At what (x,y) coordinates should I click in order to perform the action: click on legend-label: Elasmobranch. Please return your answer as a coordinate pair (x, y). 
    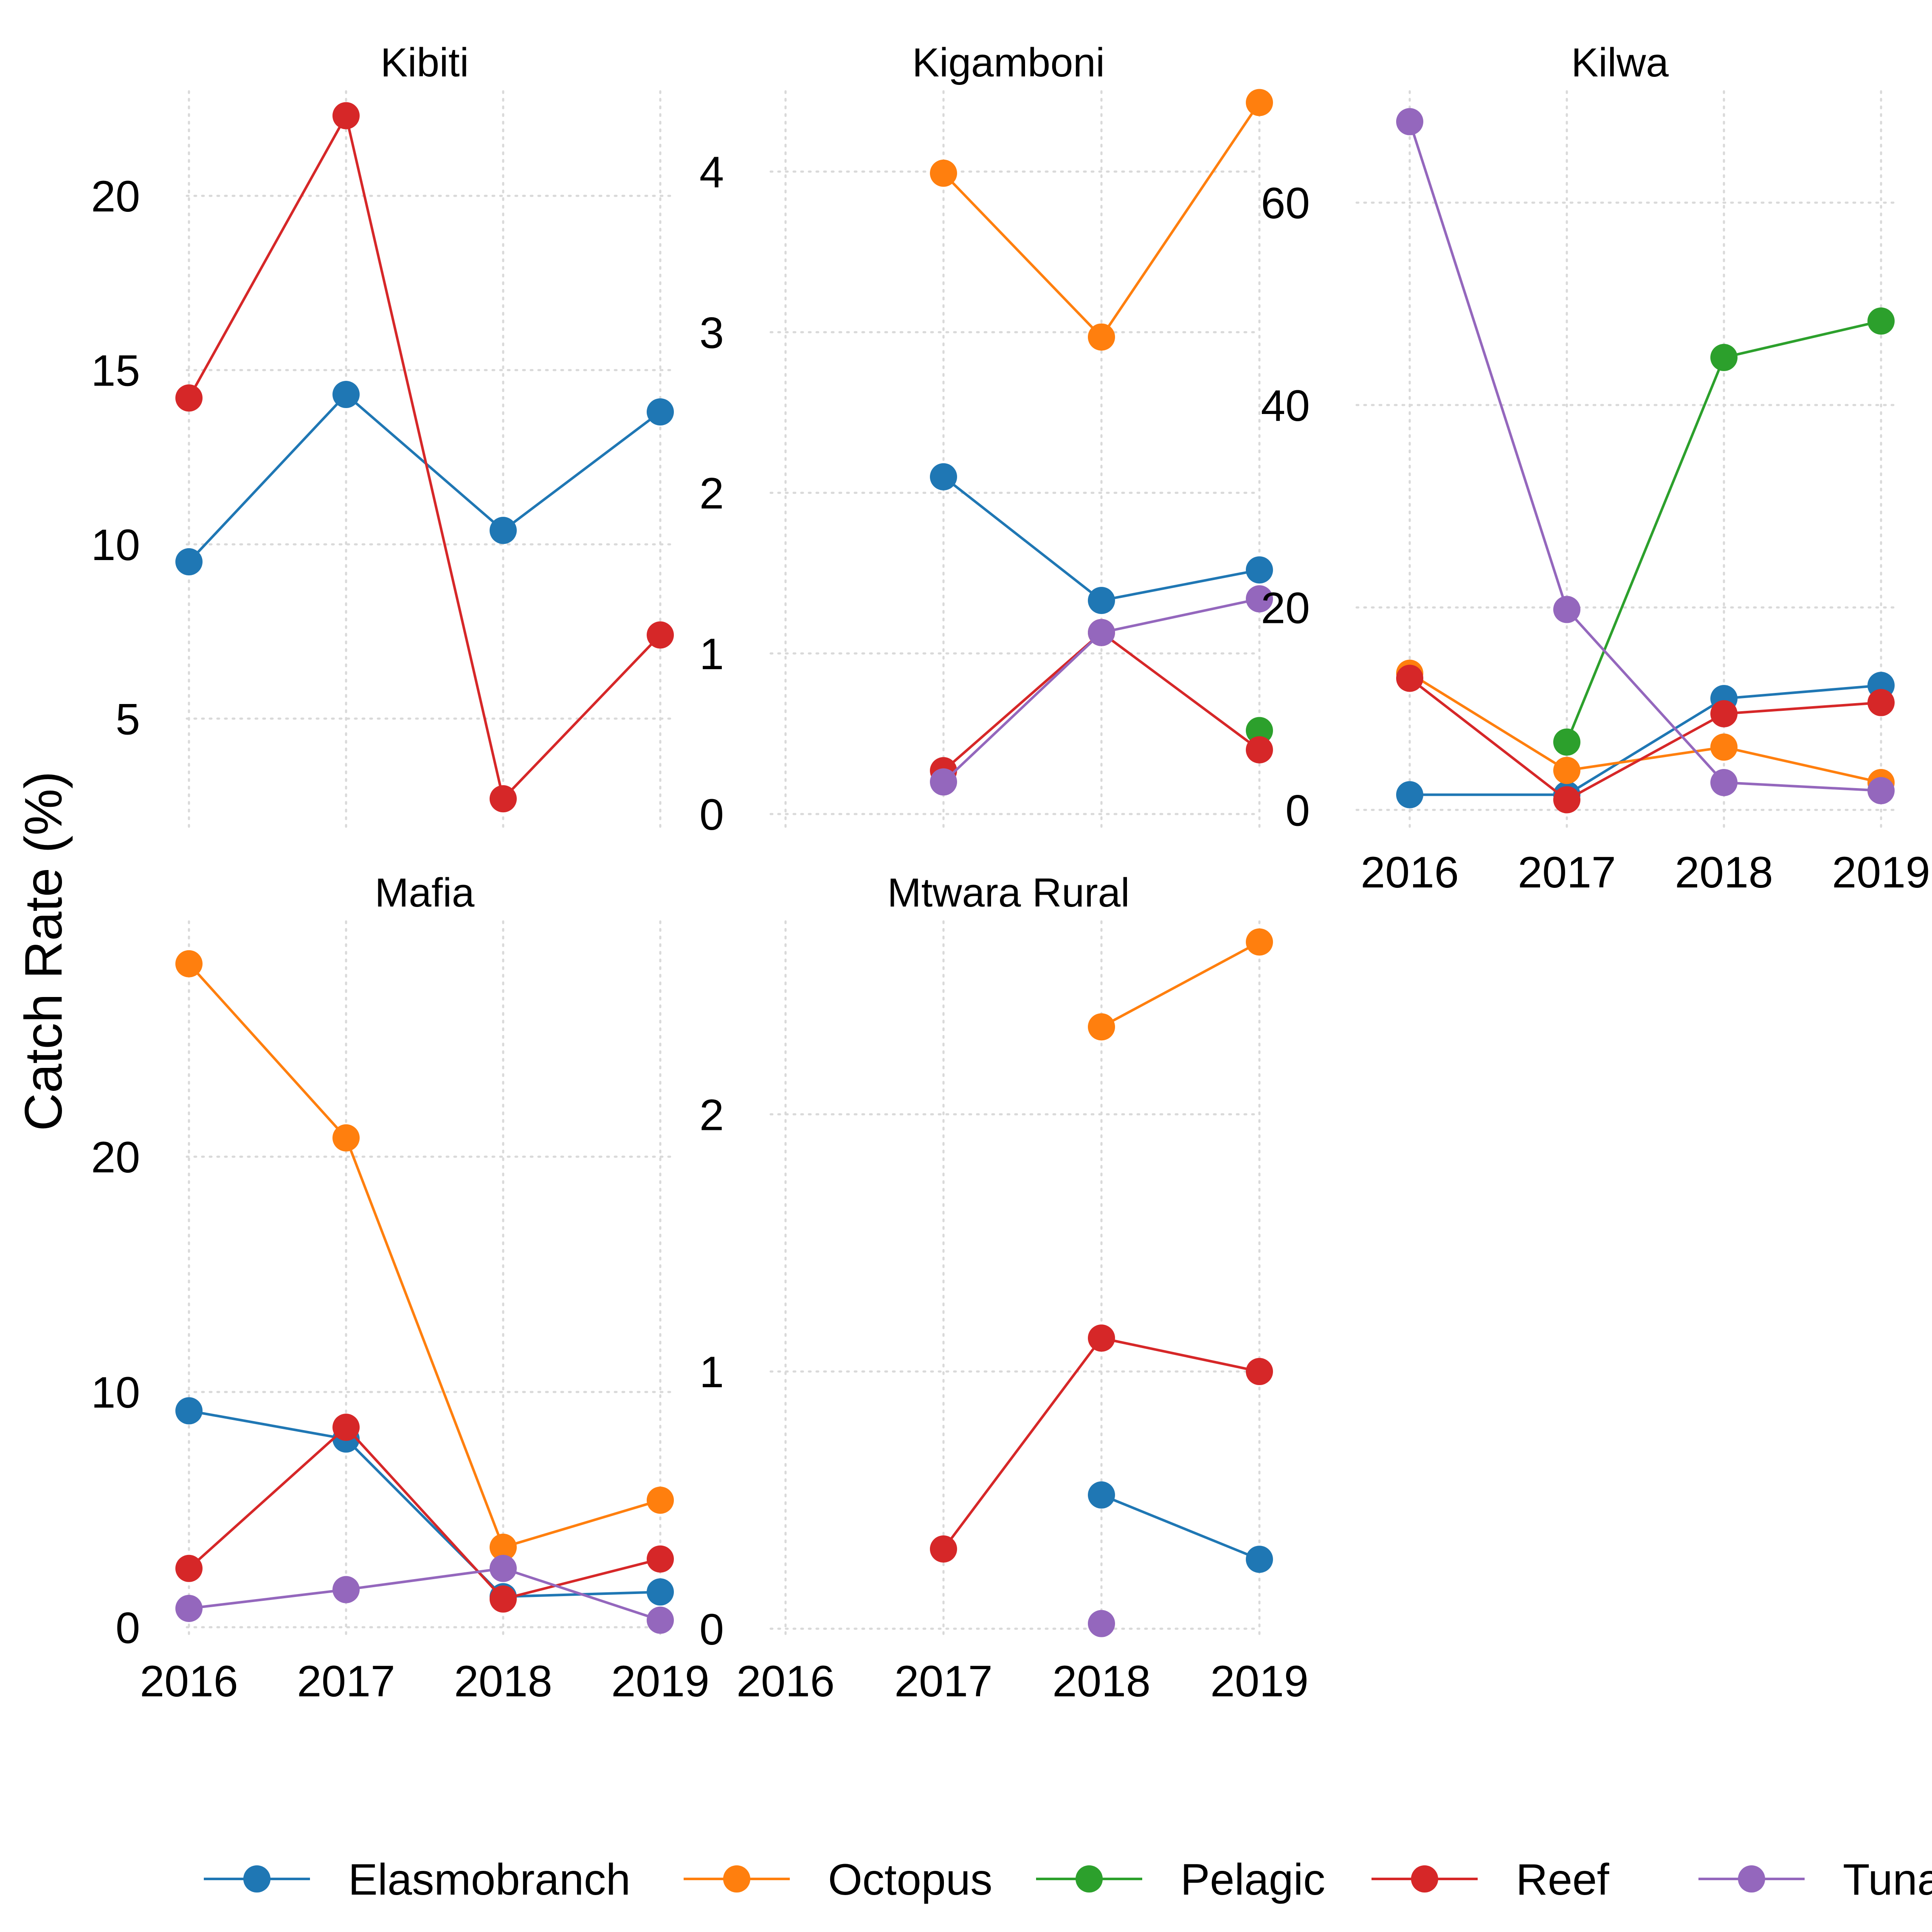
    Looking at the image, I should click on (489, 1879).